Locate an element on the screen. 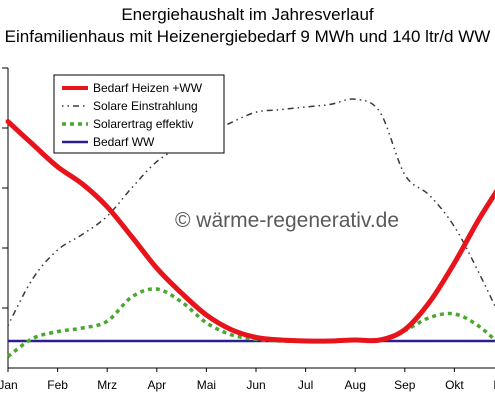  legend-label: Solarertrag effektiv is located at coordinates (143, 124).